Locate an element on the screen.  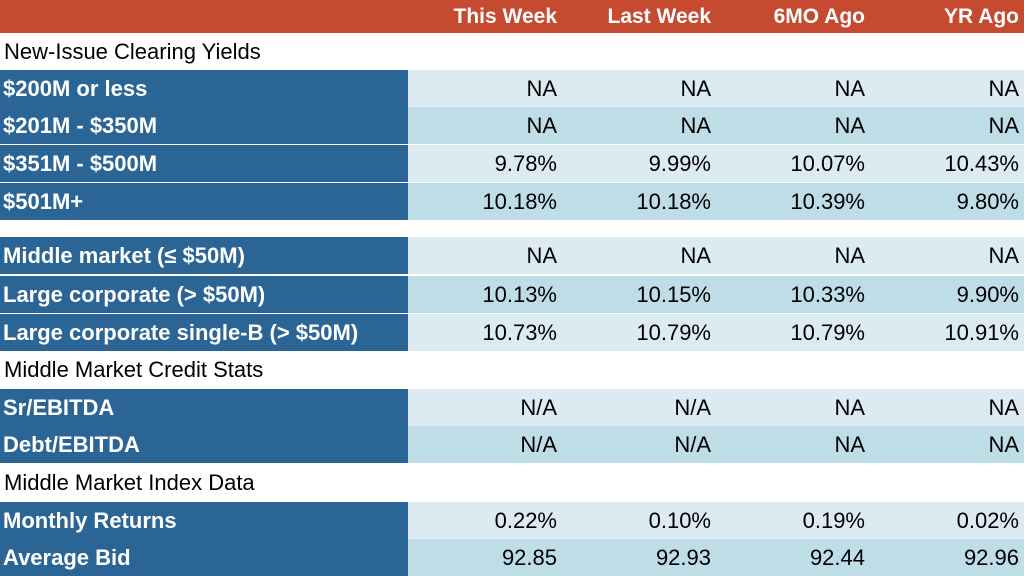
column-header-row: This Week Last Week 6MO Ago YR Ago is located at coordinates (512, 16).